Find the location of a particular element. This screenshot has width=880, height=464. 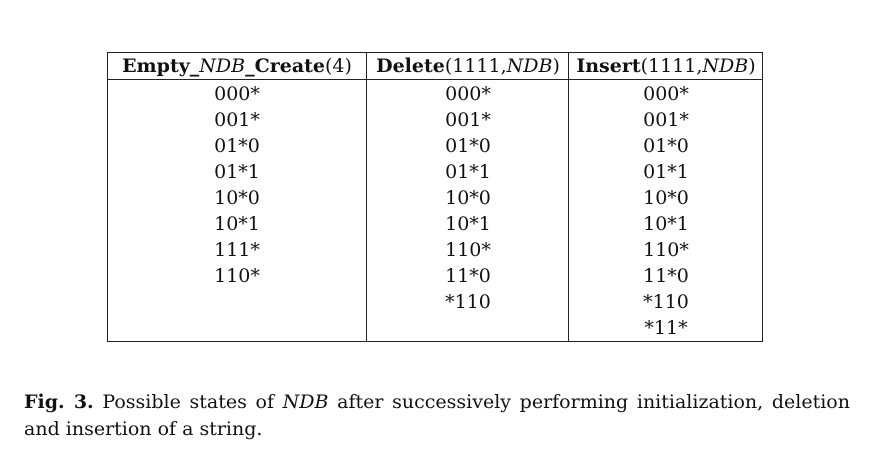

header-bold-part: Empty_ is located at coordinates (161, 66).